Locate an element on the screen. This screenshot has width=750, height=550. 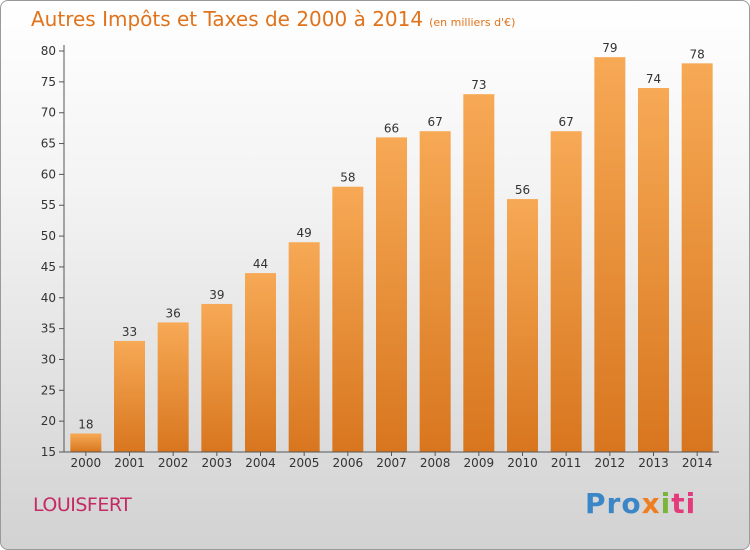
y-tick-label: 40 is located at coordinates (48, 298).